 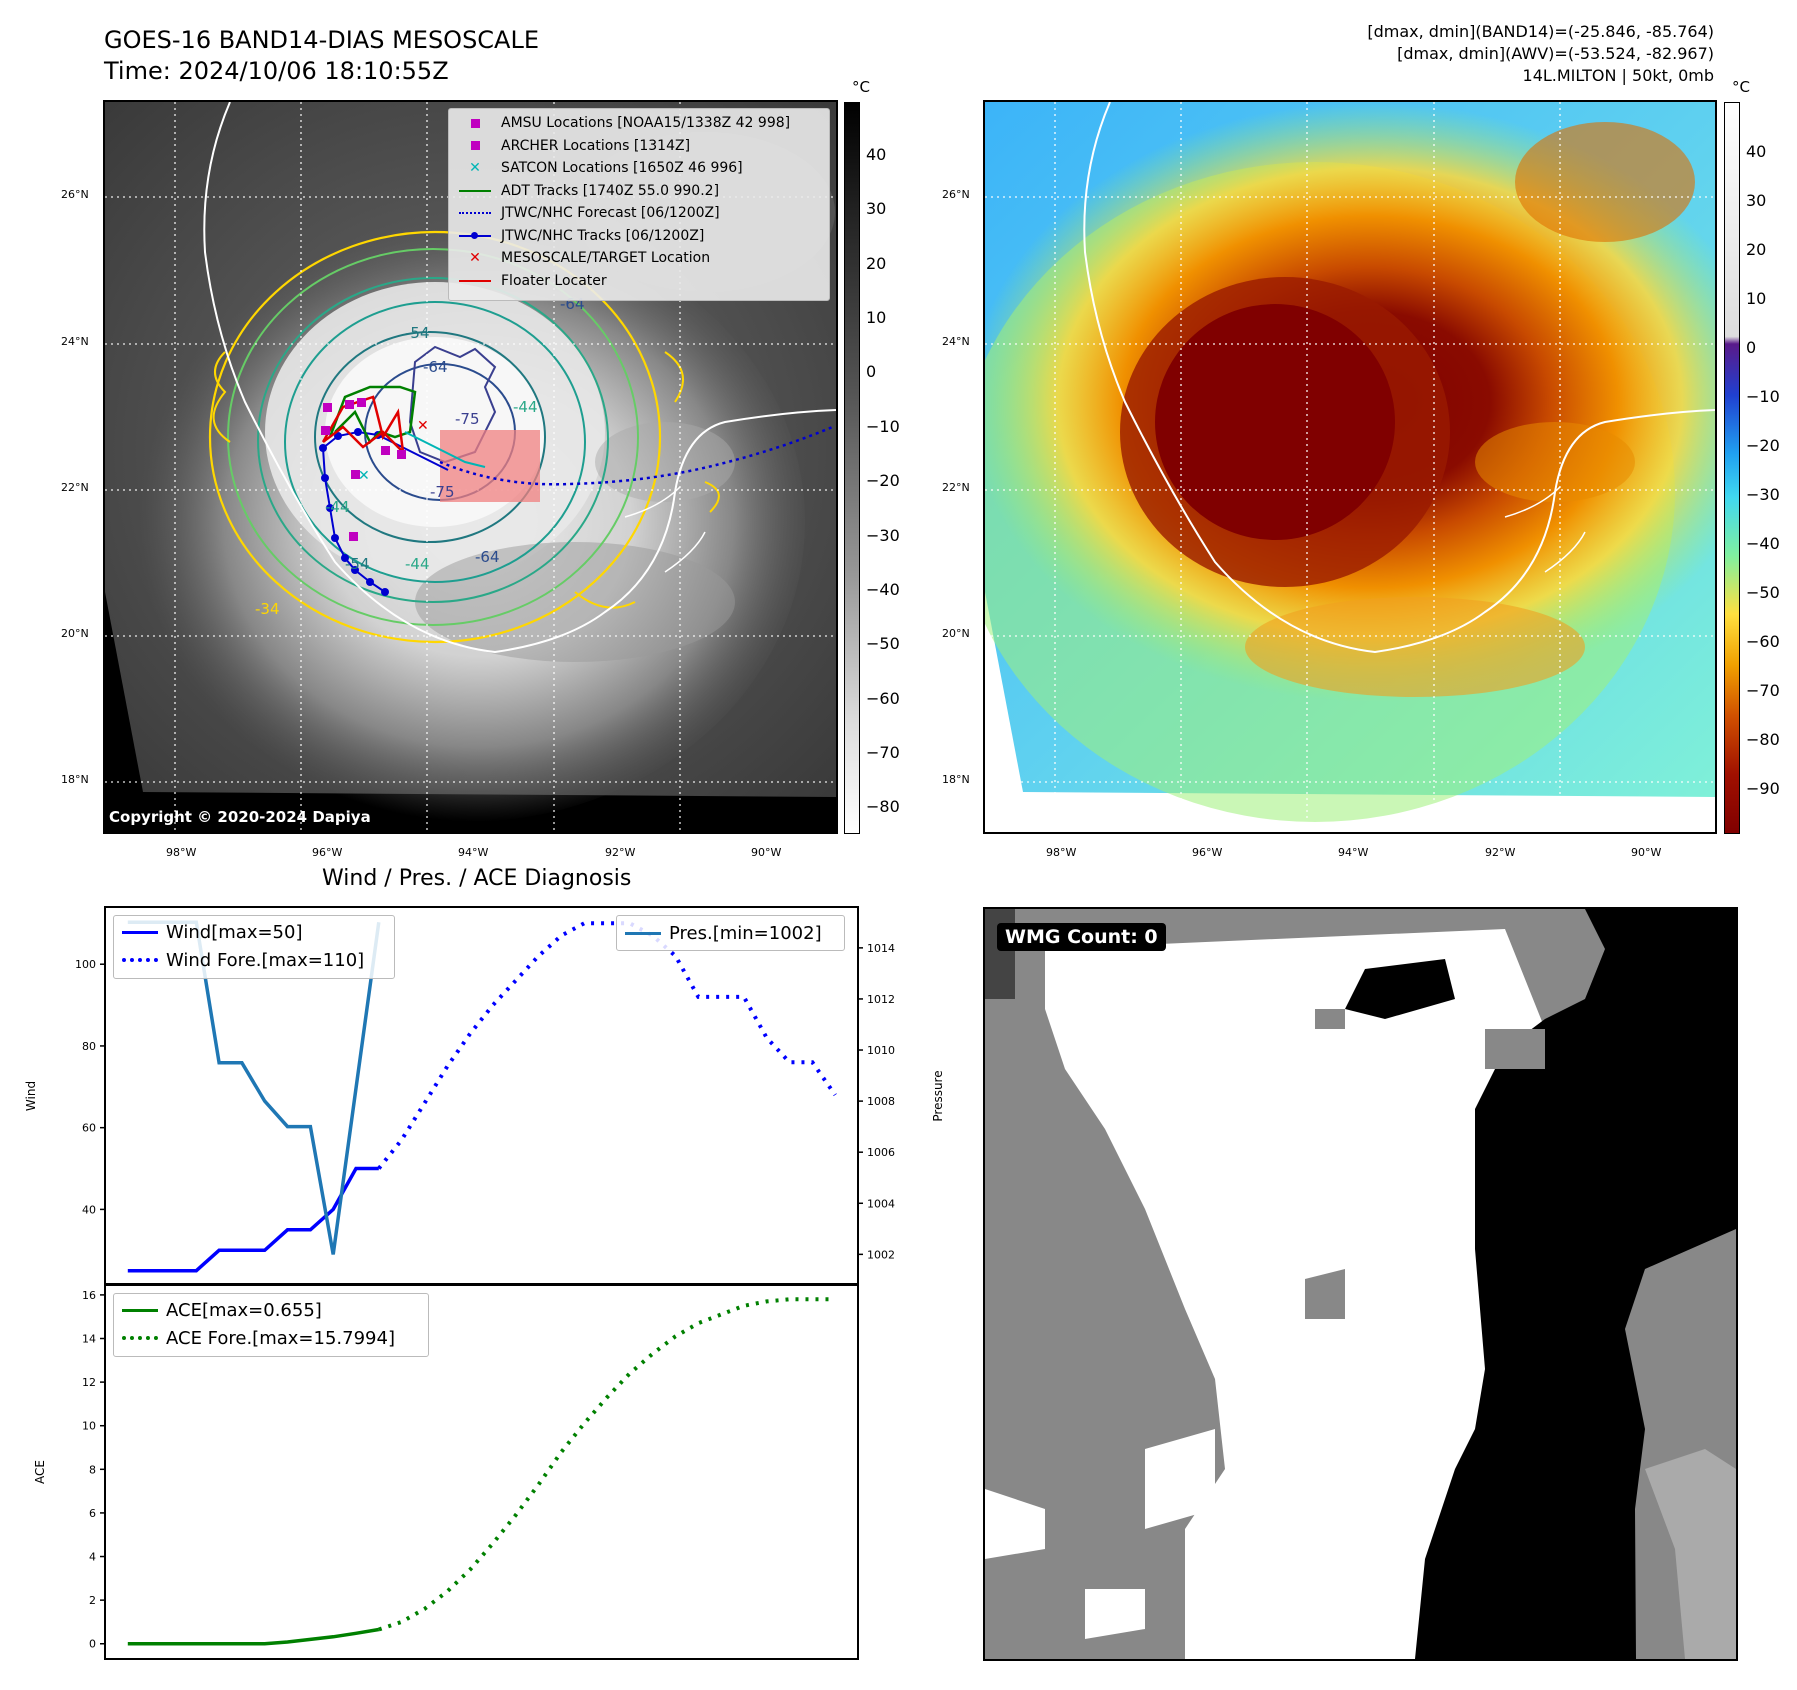 I want to click on legend-pressure: Pres.[min=1002], so click(x=730, y=933).